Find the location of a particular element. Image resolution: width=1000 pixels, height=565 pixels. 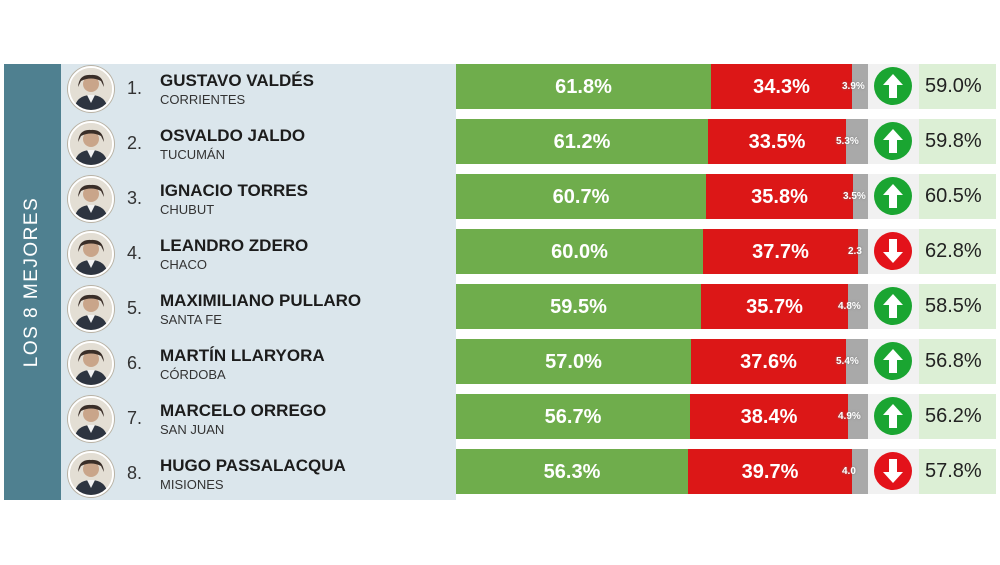

province-name: CÓRDOBA is located at coordinates (193, 374).